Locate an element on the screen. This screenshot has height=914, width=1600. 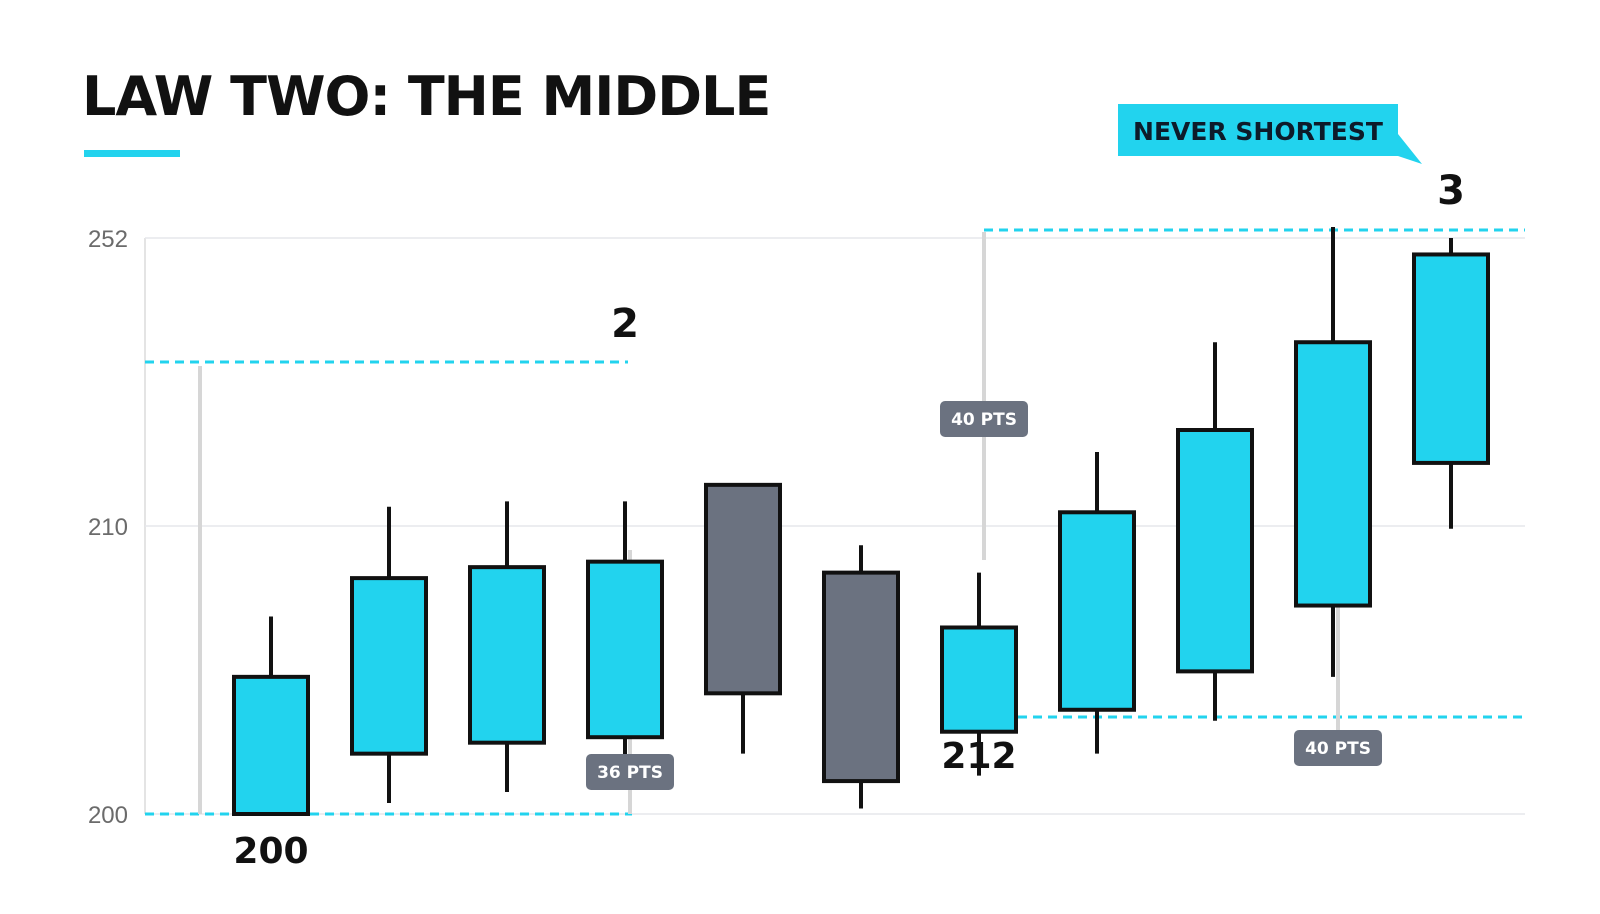
page-title: LAW TWO: THE MIDDLE is located at coordinates (426, 96).